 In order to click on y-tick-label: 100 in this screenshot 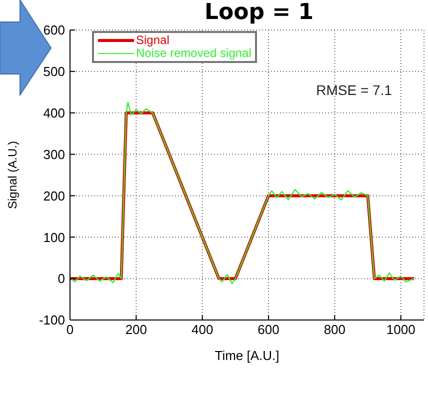, I will do `click(54, 237)`.